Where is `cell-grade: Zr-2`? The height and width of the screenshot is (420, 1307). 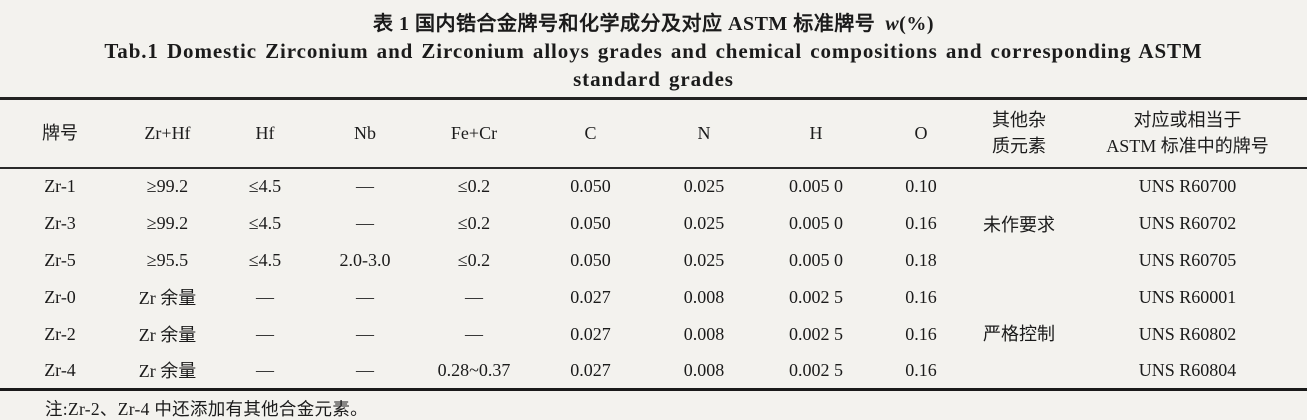 cell-grade: Zr-2 is located at coordinates (60, 333).